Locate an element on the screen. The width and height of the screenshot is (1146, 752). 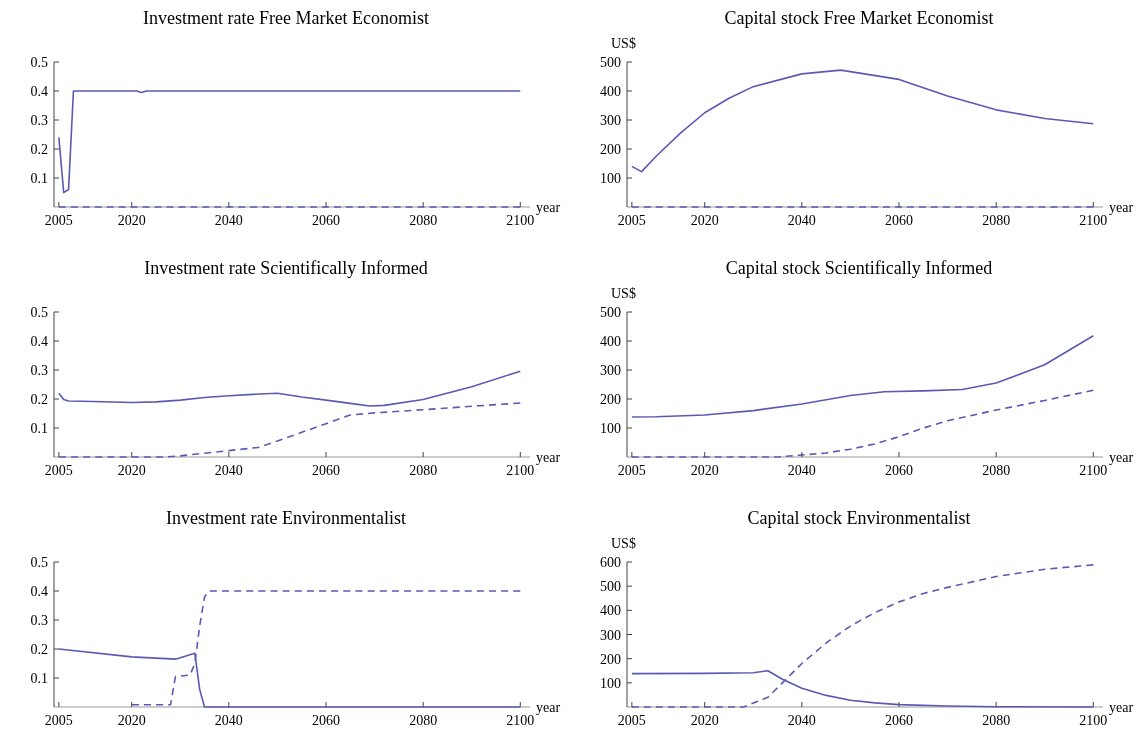
chart-title: Investment rate Environmentalist is located at coordinates (286, 518).